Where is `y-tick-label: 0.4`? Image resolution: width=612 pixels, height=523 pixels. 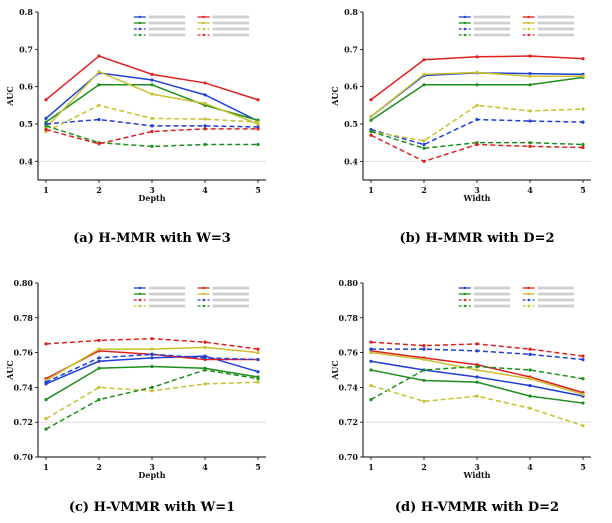
y-tick-label: 0.4 is located at coordinates (351, 161).